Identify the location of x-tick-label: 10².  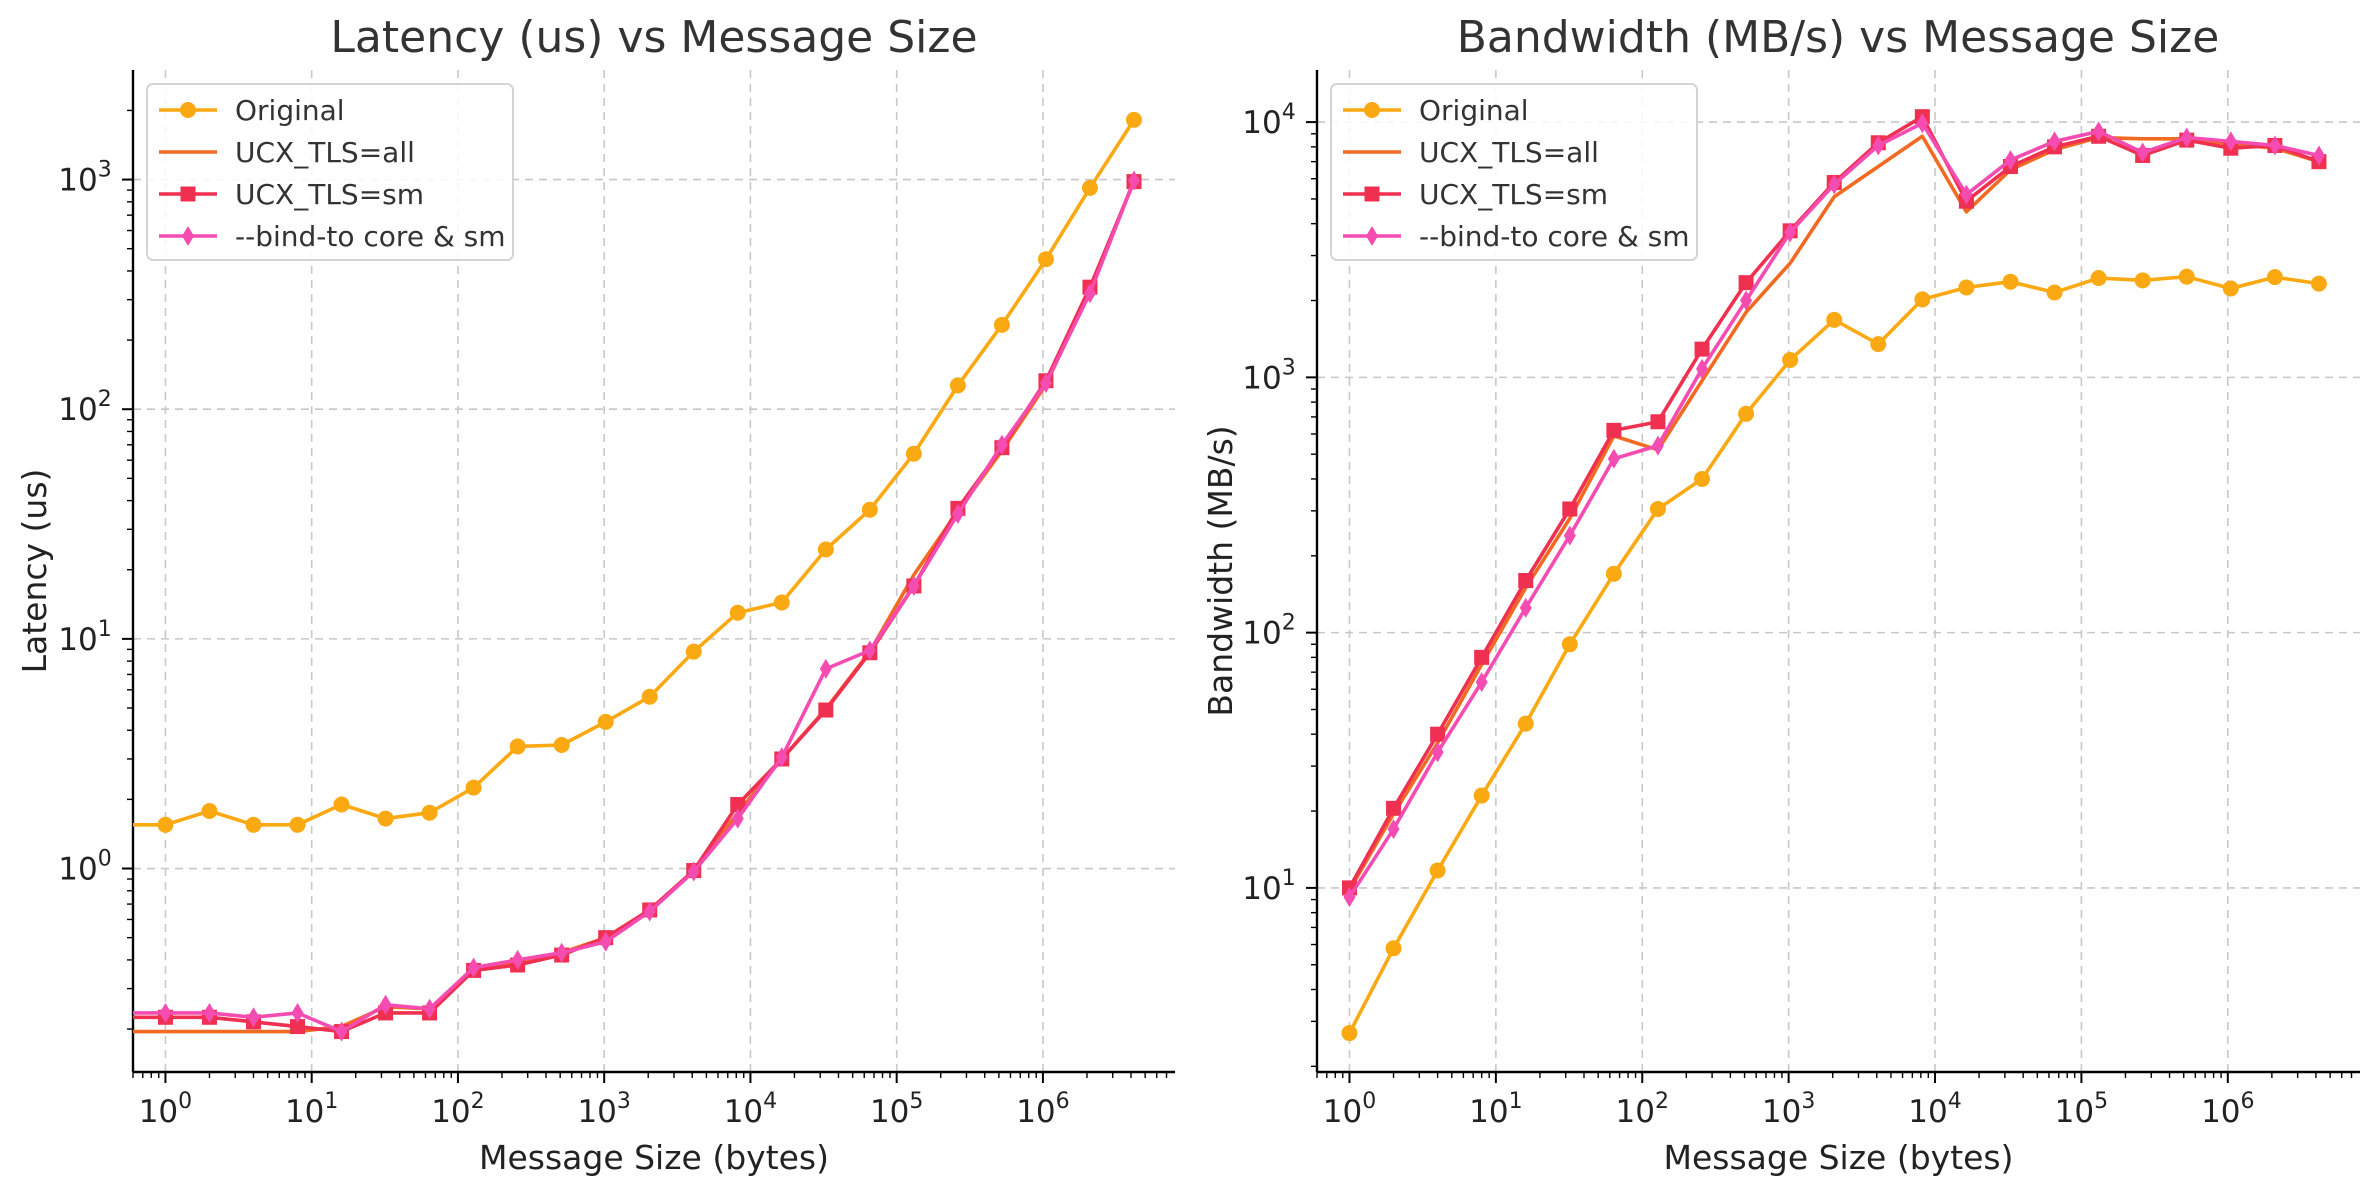
(1642, 1109).